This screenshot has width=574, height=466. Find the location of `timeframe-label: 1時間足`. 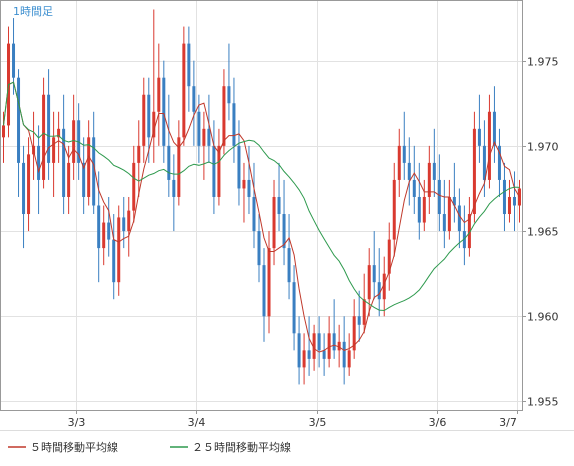

timeframe-label: 1時間足 is located at coordinates (33, 11).